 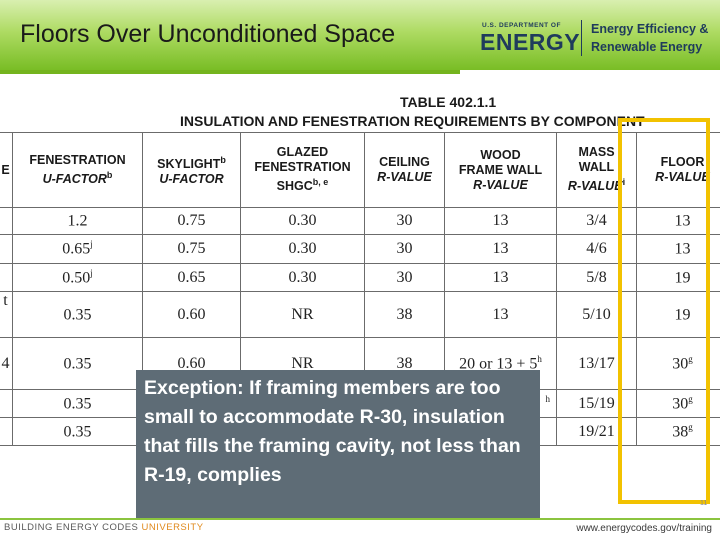 What do you see at coordinates (596, 363) in the screenshot?
I see `cell-mass-wall: 13/17` at bounding box center [596, 363].